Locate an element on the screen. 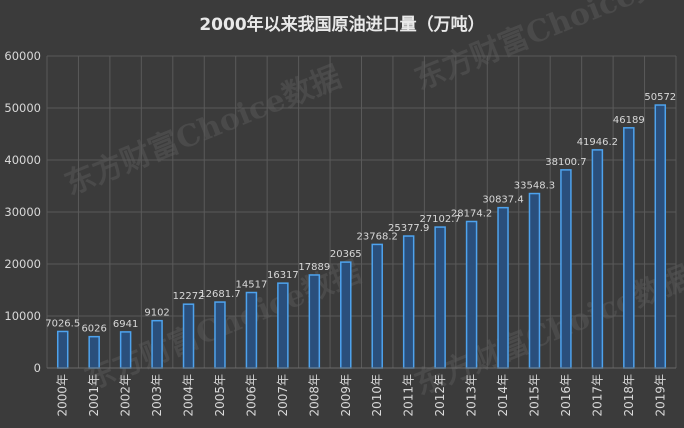  y-tick-label: 60000 is located at coordinates (22, 56).